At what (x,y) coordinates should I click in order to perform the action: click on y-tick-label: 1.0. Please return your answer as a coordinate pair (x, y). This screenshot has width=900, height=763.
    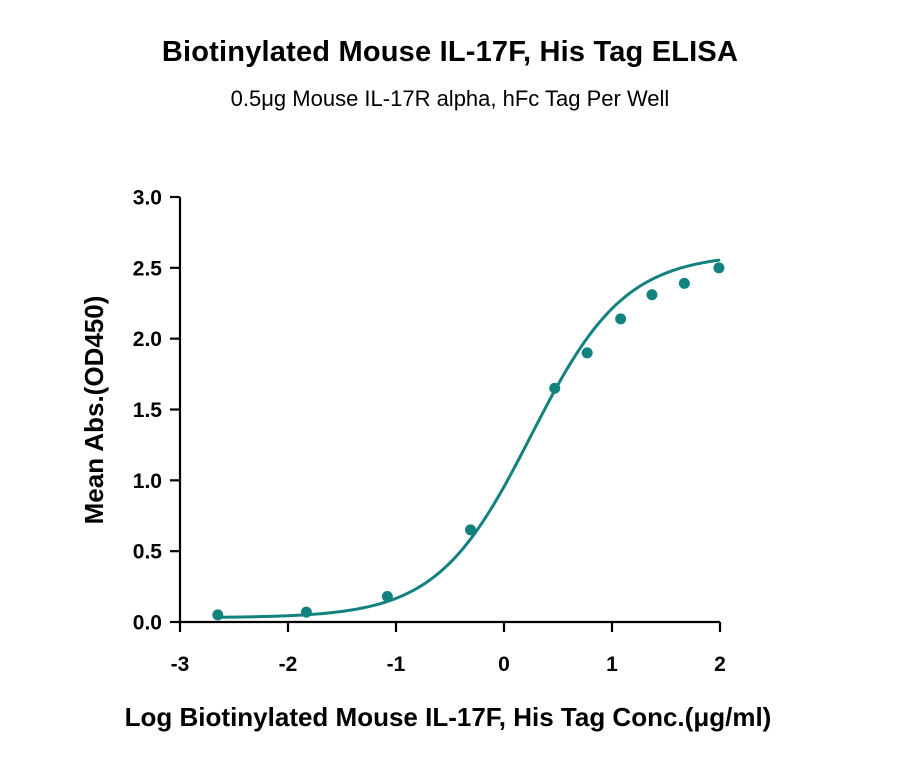
    Looking at the image, I should click on (147, 481).